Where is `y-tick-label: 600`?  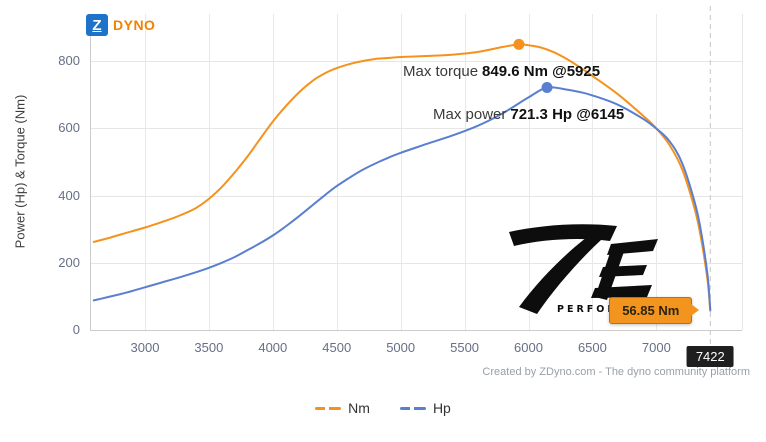 y-tick-label: 600 is located at coordinates (69, 128).